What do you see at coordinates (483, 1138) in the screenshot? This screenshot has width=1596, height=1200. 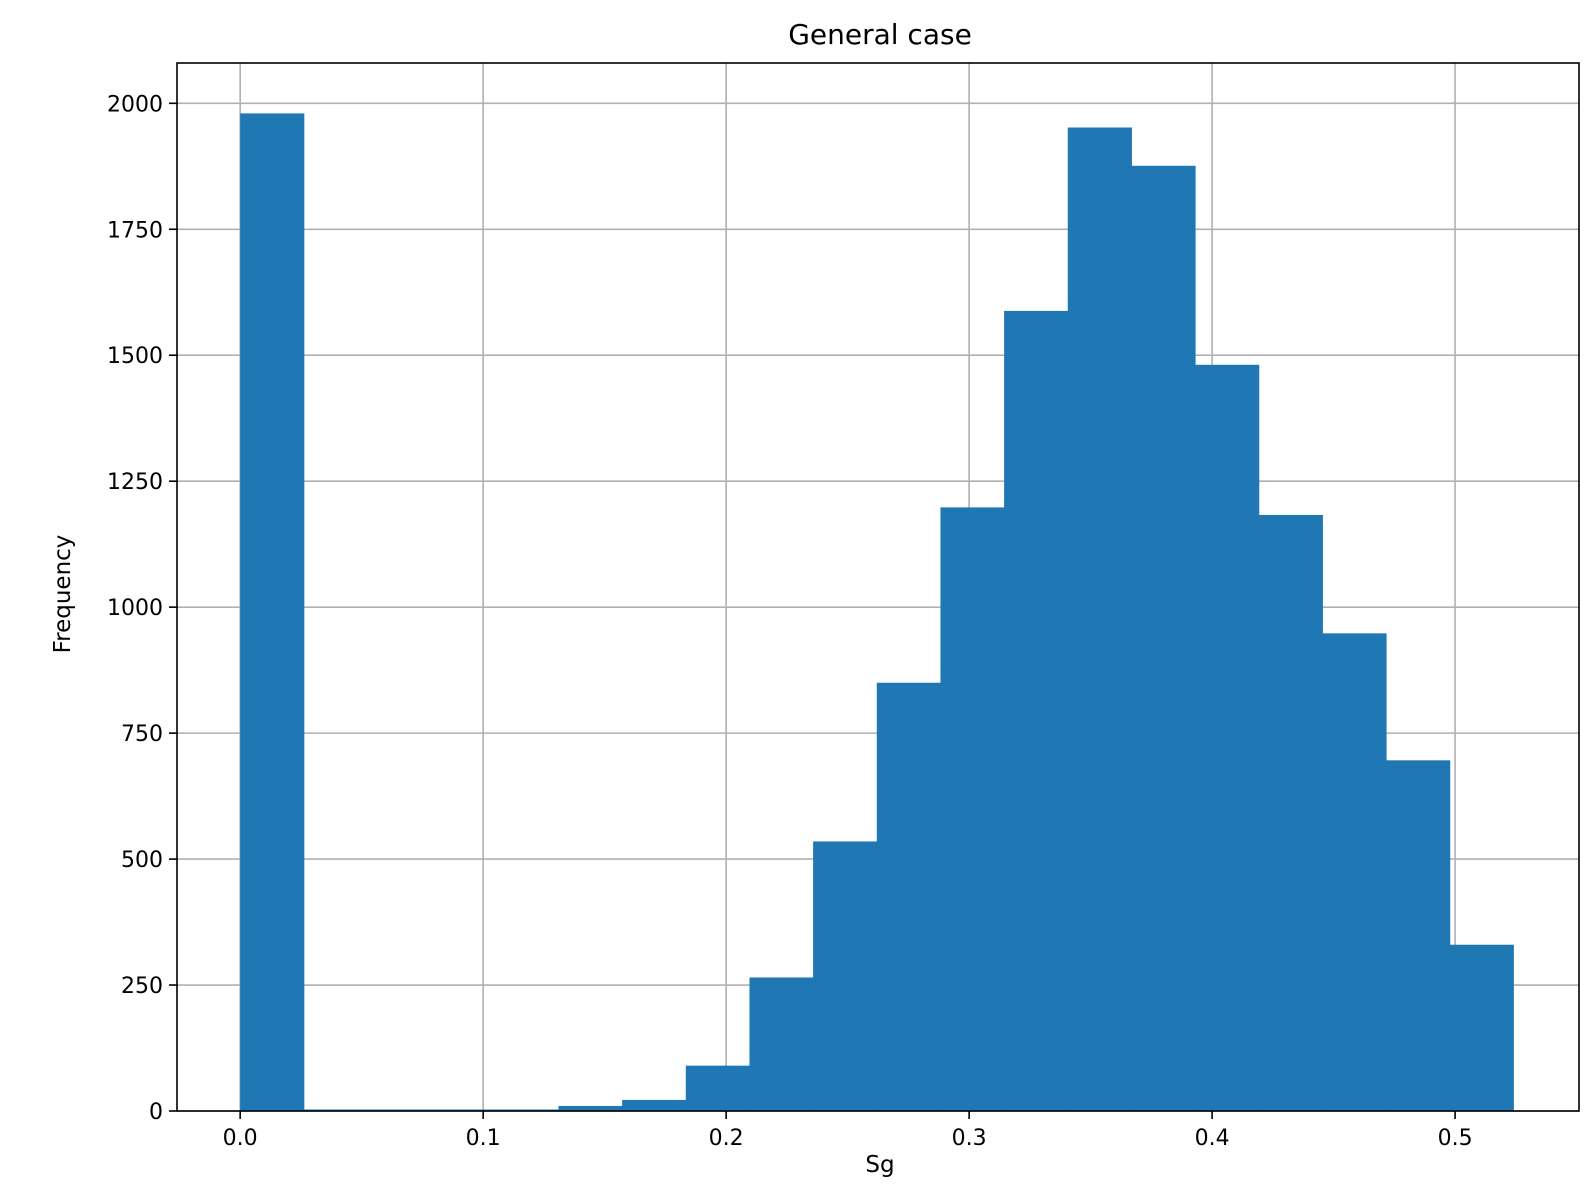 I see `x-tick-label: 0.1` at bounding box center [483, 1138].